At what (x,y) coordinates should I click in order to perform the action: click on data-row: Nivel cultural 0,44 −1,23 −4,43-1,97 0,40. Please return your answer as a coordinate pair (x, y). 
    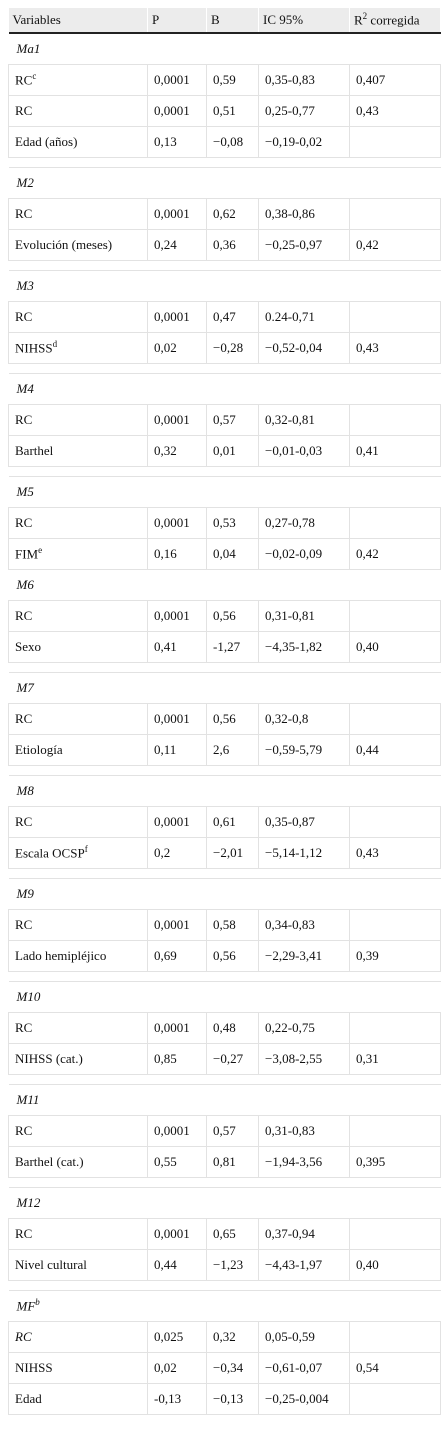
    Looking at the image, I should click on (224, 1265).